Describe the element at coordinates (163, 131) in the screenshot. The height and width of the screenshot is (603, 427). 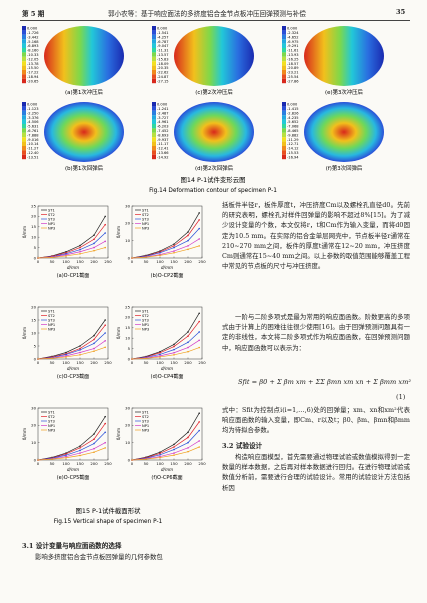
I see `legend-label: -7.452` at that location.